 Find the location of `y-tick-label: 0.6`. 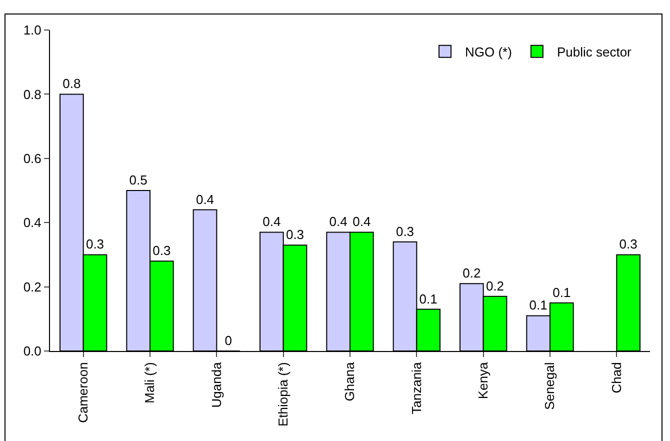

y-tick-label: 0.6 is located at coordinates (32, 158).